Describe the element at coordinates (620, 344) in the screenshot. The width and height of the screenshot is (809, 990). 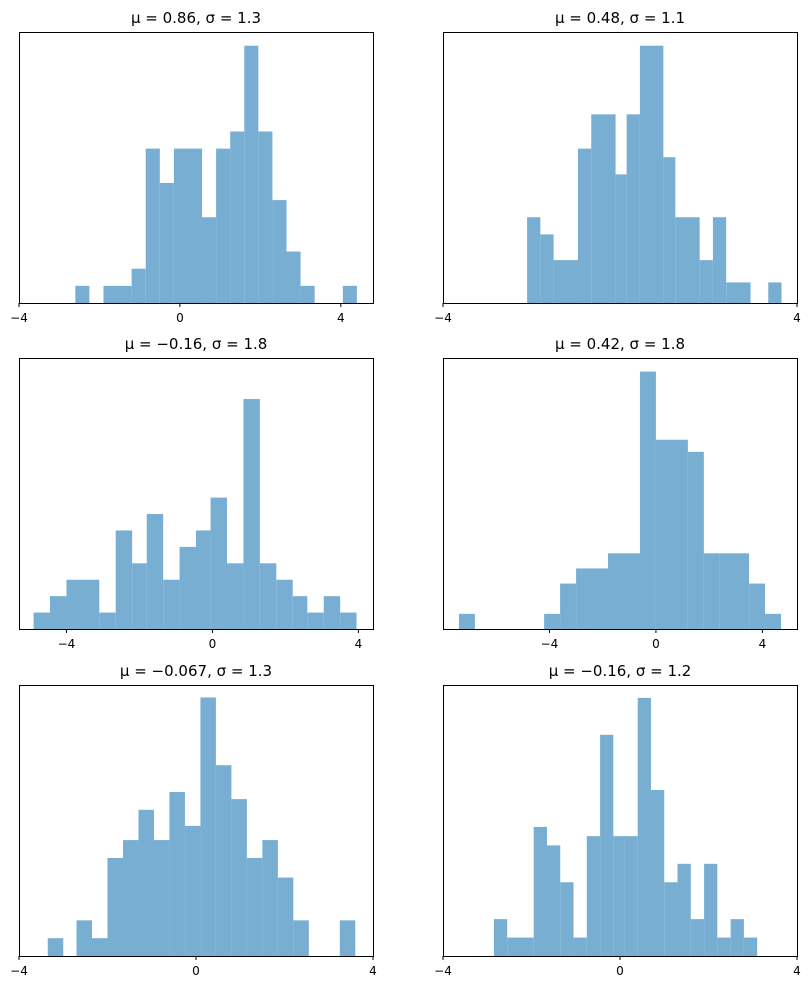
I see `subplot-title: μ = 0.42, σ = 1.8` at that location.